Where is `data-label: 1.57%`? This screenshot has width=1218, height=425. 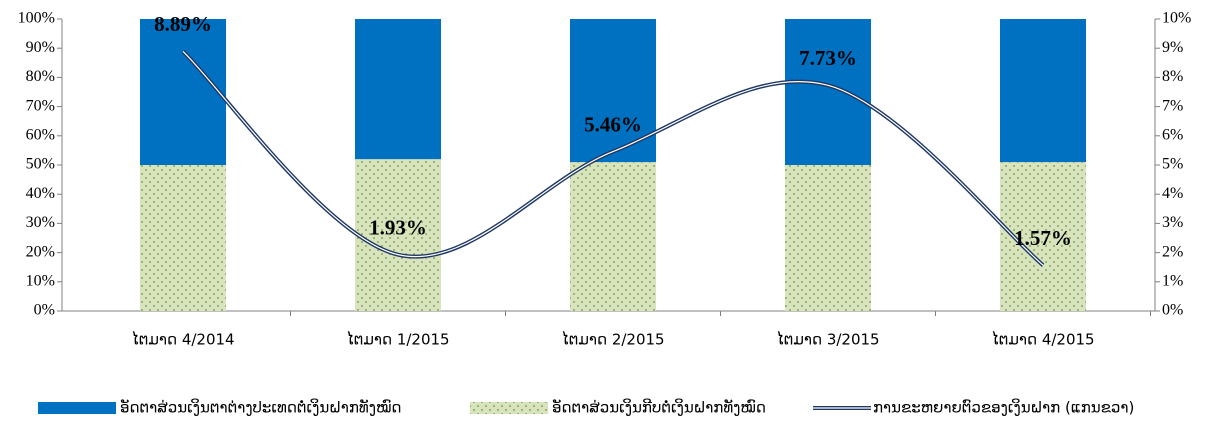
data-label: 1.57% is located at coordinates (1043, 238).